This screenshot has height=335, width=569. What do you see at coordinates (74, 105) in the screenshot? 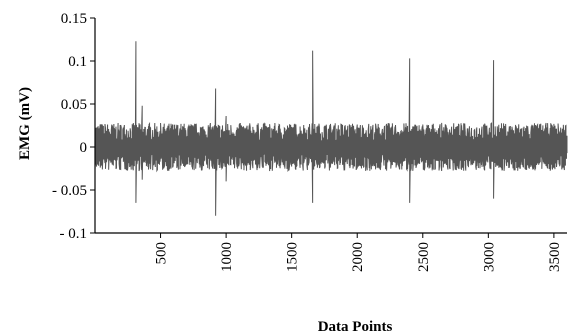
I see `y-tick-label: 0.05` at bounding box center [74, 105].